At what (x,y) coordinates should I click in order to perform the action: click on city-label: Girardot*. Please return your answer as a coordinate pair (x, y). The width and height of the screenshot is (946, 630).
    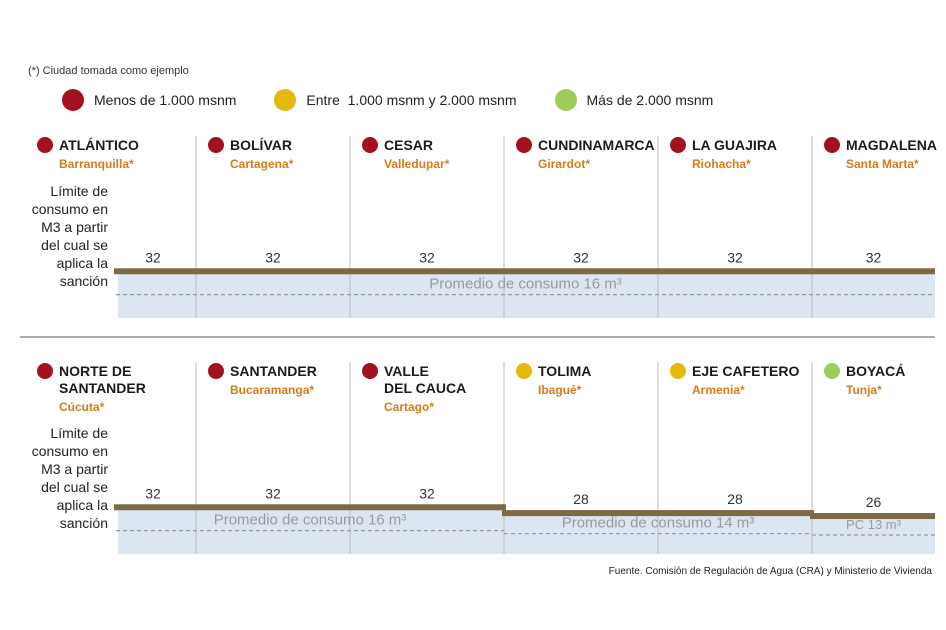
    Looking at the image, I should click on (564, 164).